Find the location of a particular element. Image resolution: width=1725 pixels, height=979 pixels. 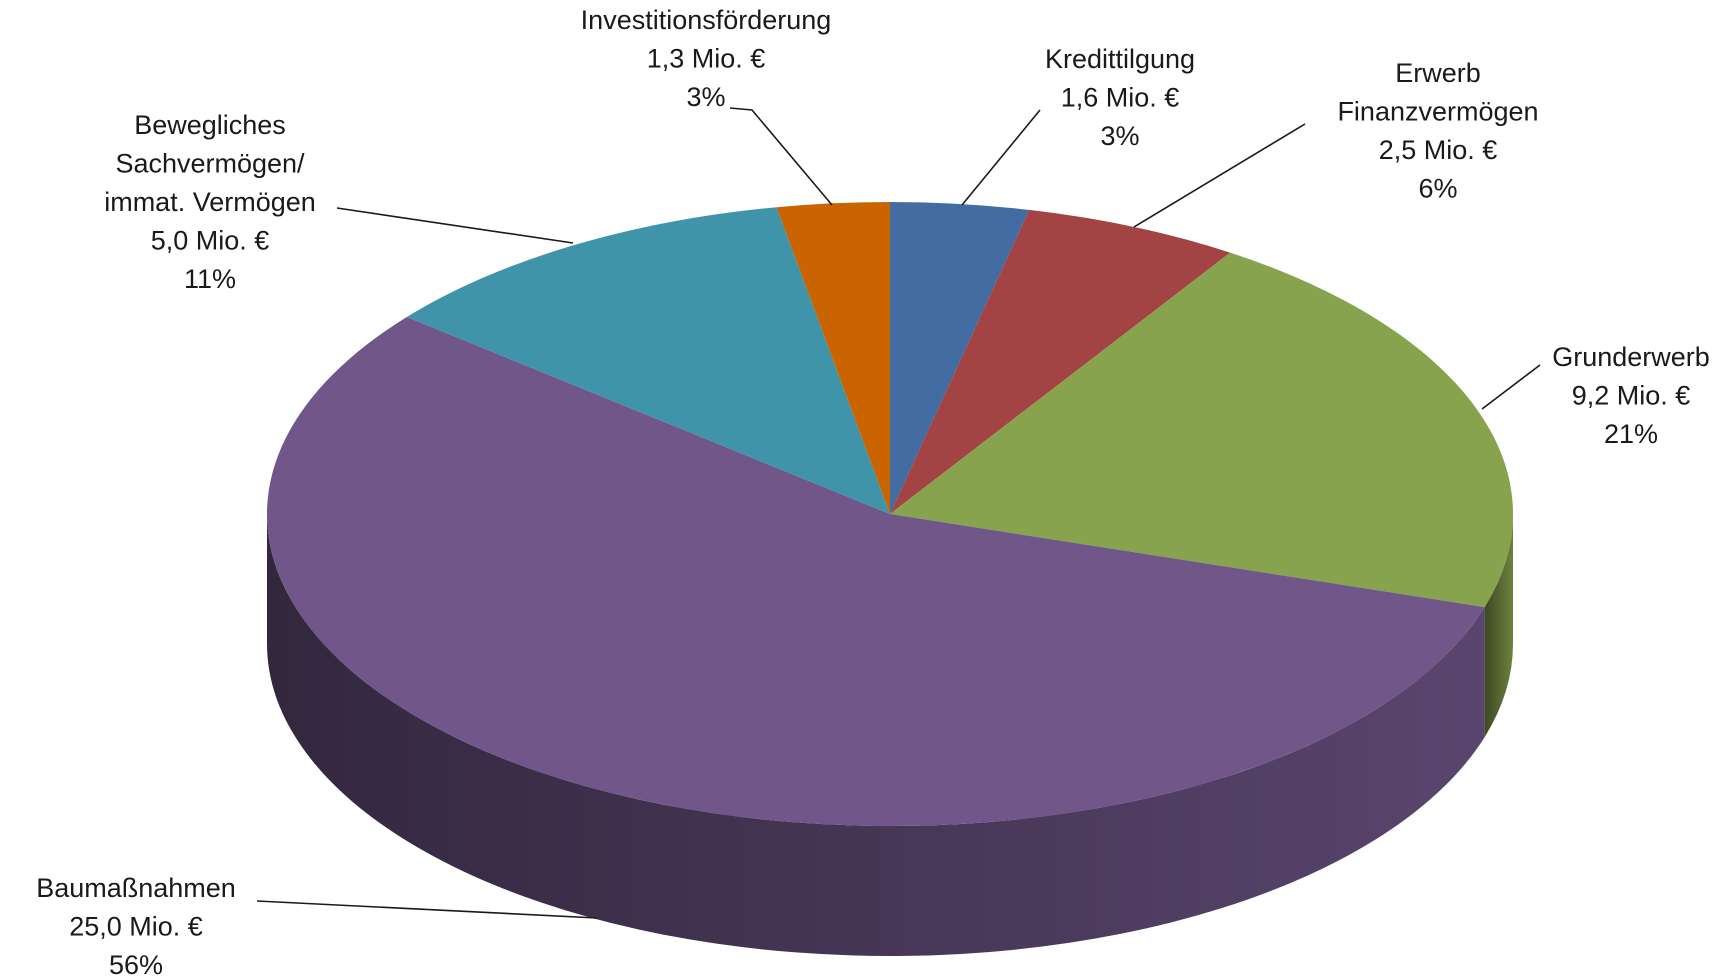

category-label: Grunderwerb is located at coordinates (1631, 357).